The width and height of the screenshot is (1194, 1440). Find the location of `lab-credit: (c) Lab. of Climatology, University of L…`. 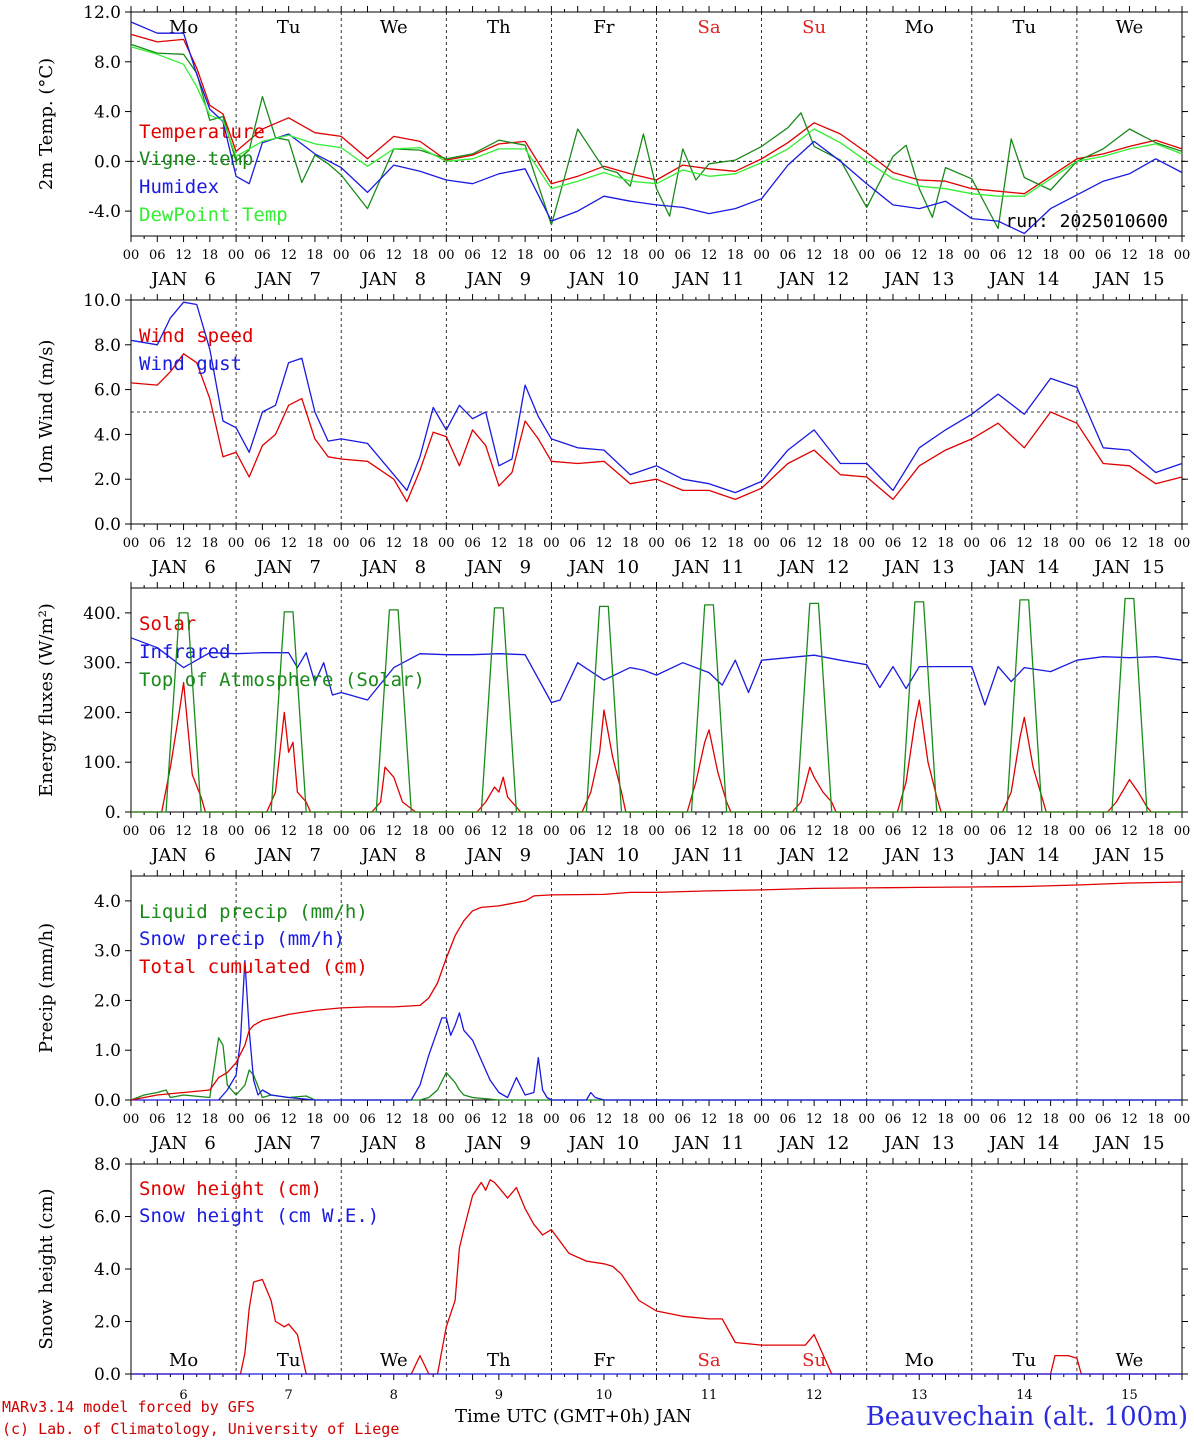

lab-credit: (c) Lab. of Climatology, University of L… is located at coordinates (201, 1429).